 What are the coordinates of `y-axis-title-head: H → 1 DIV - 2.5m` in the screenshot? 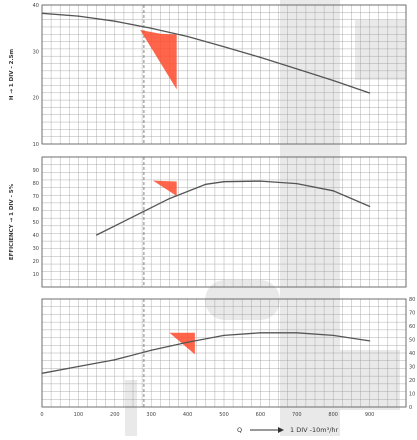 It's located at (12, 75).